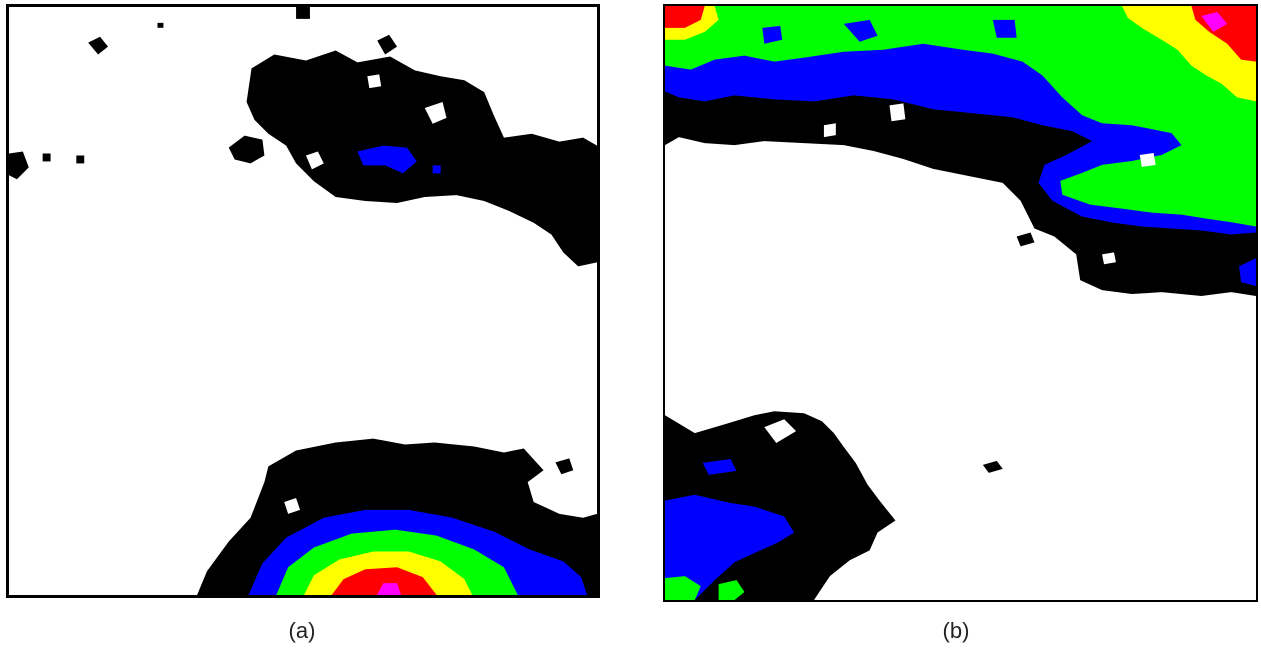  What do you see at coordinates (685, 17) in the screenshot?
I see `red-region-top` at bounding box center [685, 17].